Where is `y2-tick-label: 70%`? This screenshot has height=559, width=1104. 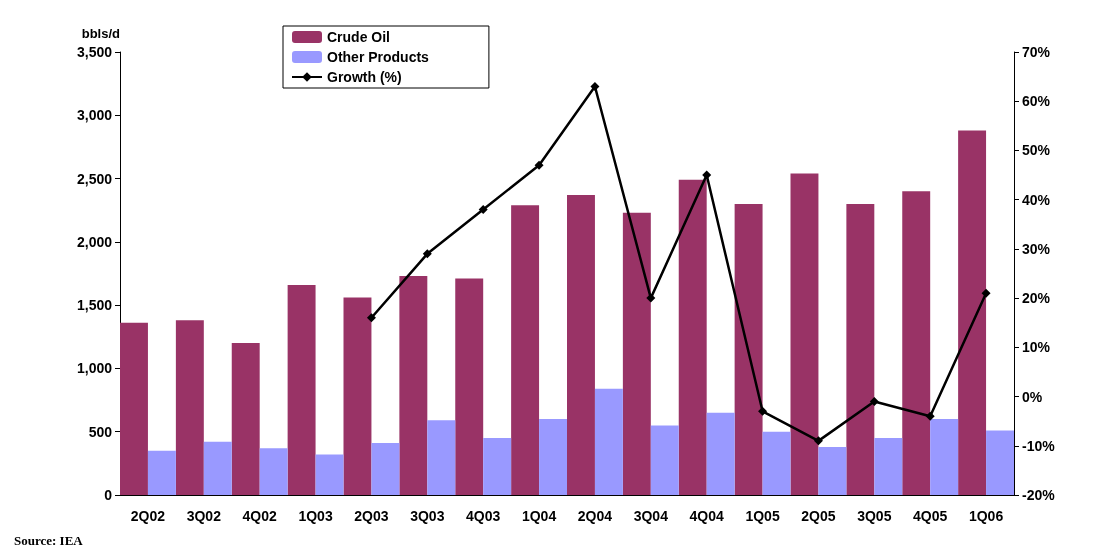 y2-tick-label: 70% is located at coordinates (1036, 52).